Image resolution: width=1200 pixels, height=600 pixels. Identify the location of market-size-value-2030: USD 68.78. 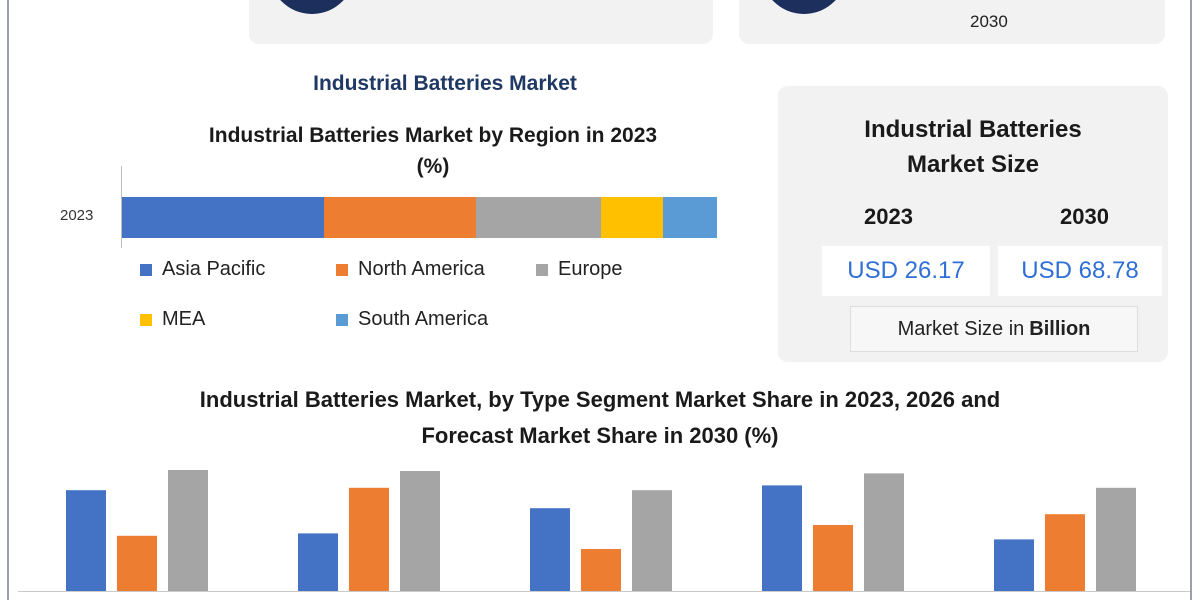
(1080, 271).